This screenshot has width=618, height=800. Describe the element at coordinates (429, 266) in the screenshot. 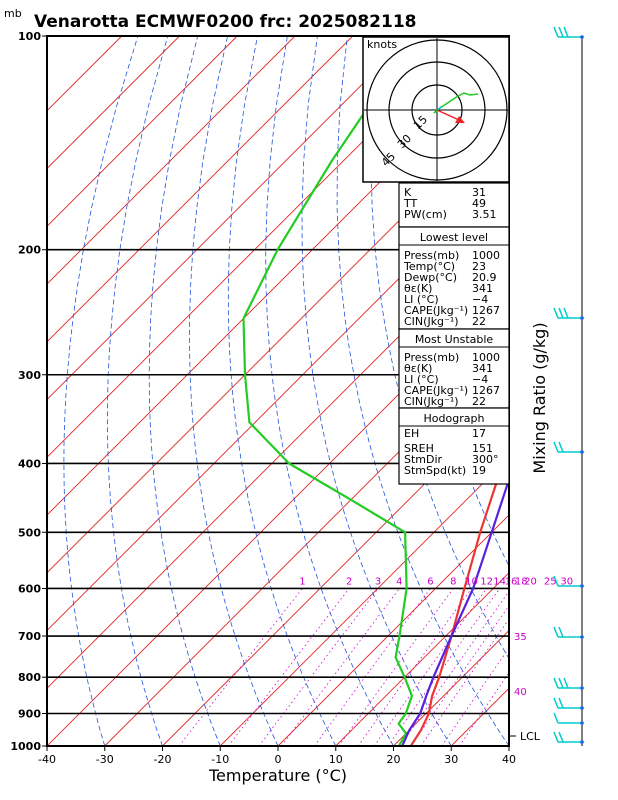

I see `lowest-level-label: Temp(°C)` at that location.